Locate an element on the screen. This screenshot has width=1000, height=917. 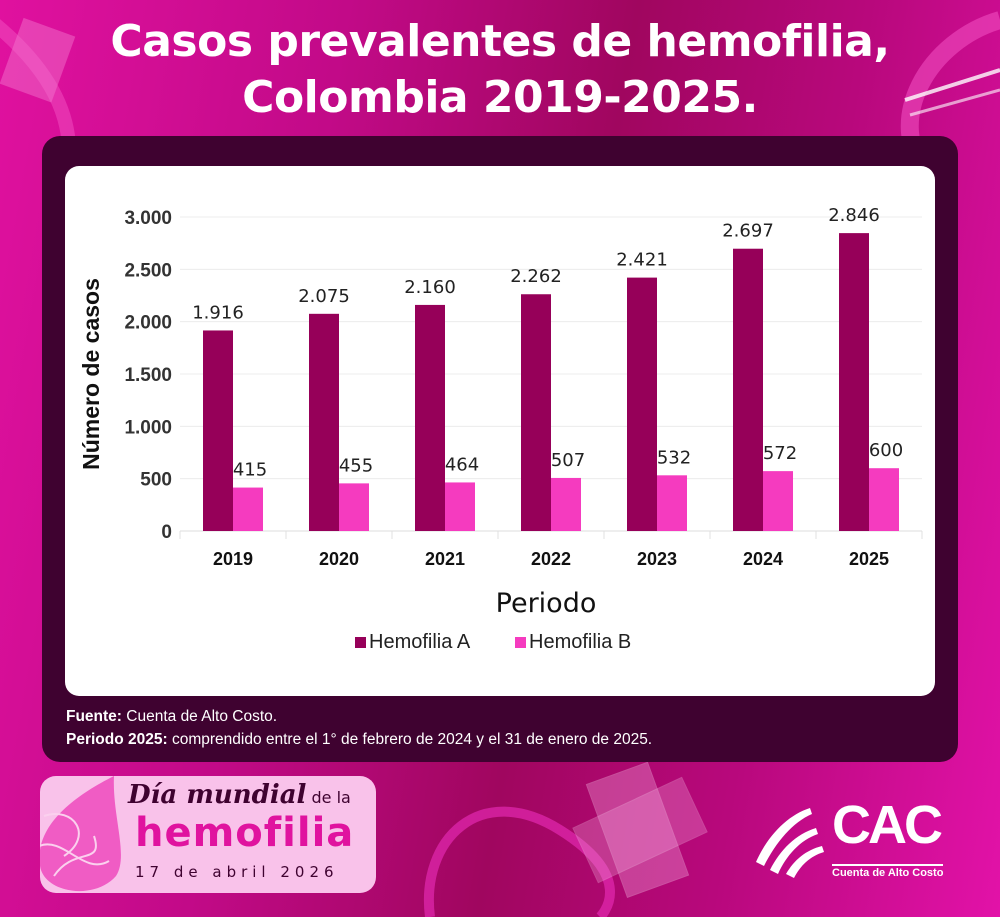
badge-de-la: de la is located at coordinates (328, 797).